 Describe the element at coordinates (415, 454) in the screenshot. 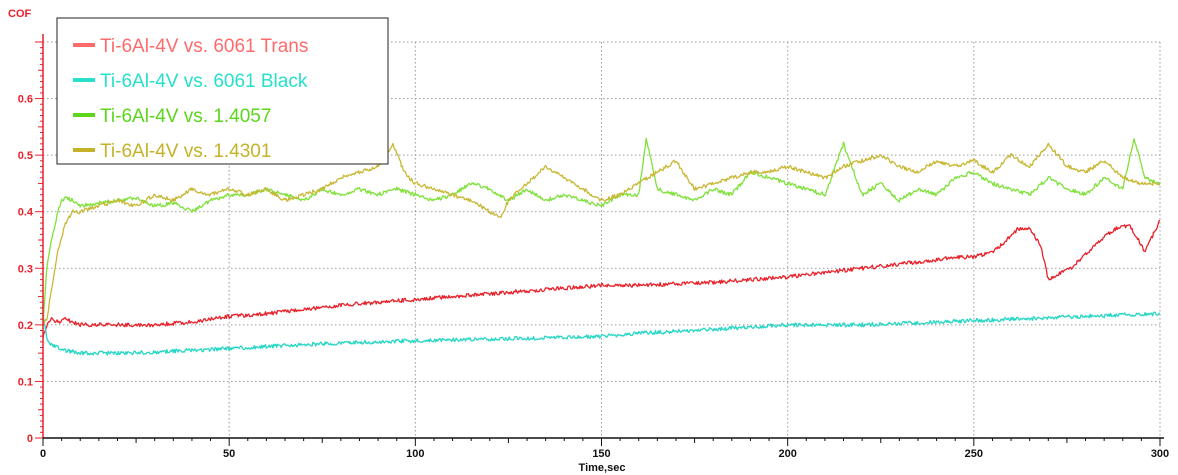

I see `x-tick-label-2: 100` at that location.